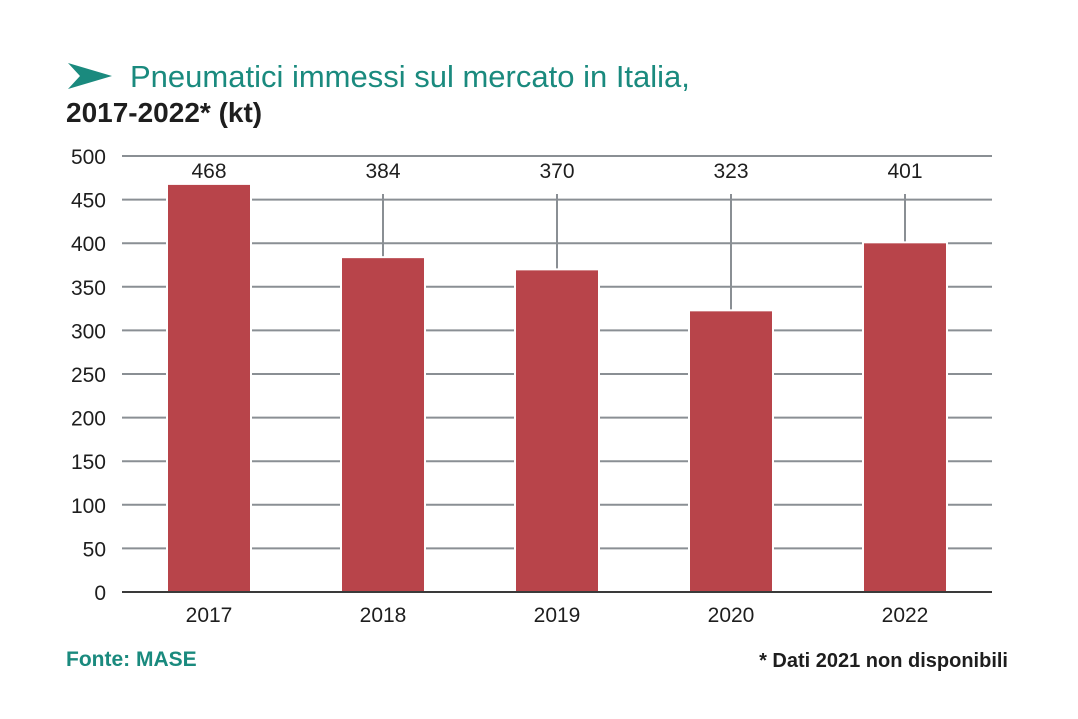 The image size is (1078, 719). I want to click on y-tick-label: 500, so click(88, 157).